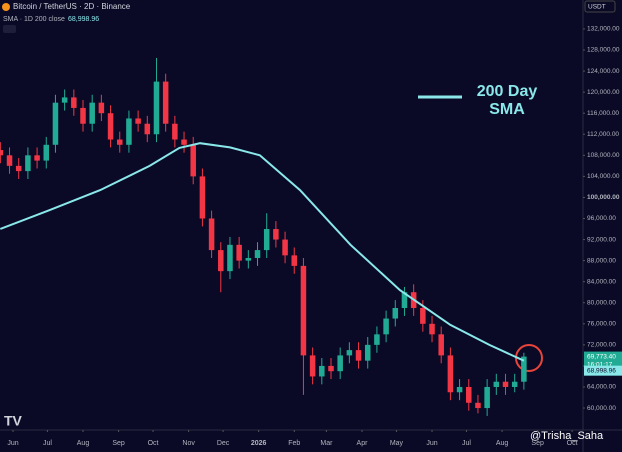 This screenshot has width=622, height=452. Describe the element at coordinates (507, 109) in the screenshot. I see `annotation-text: SMA` at that location.